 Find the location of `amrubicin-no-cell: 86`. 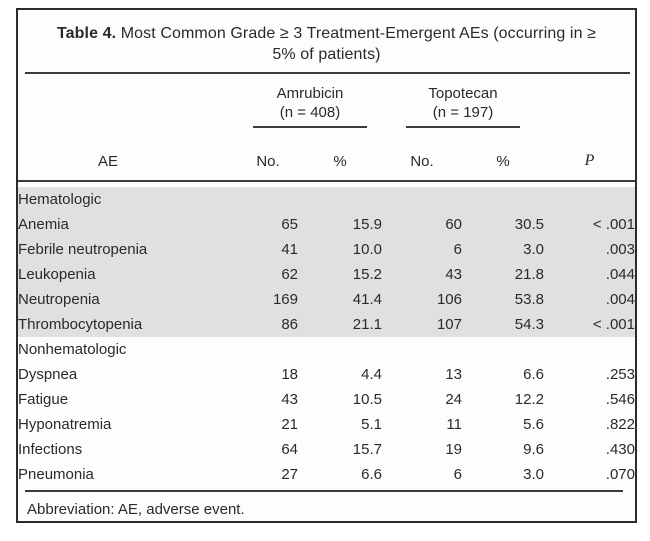

amrubicin-no-cell: 86 is located at coordinates (289, 324).